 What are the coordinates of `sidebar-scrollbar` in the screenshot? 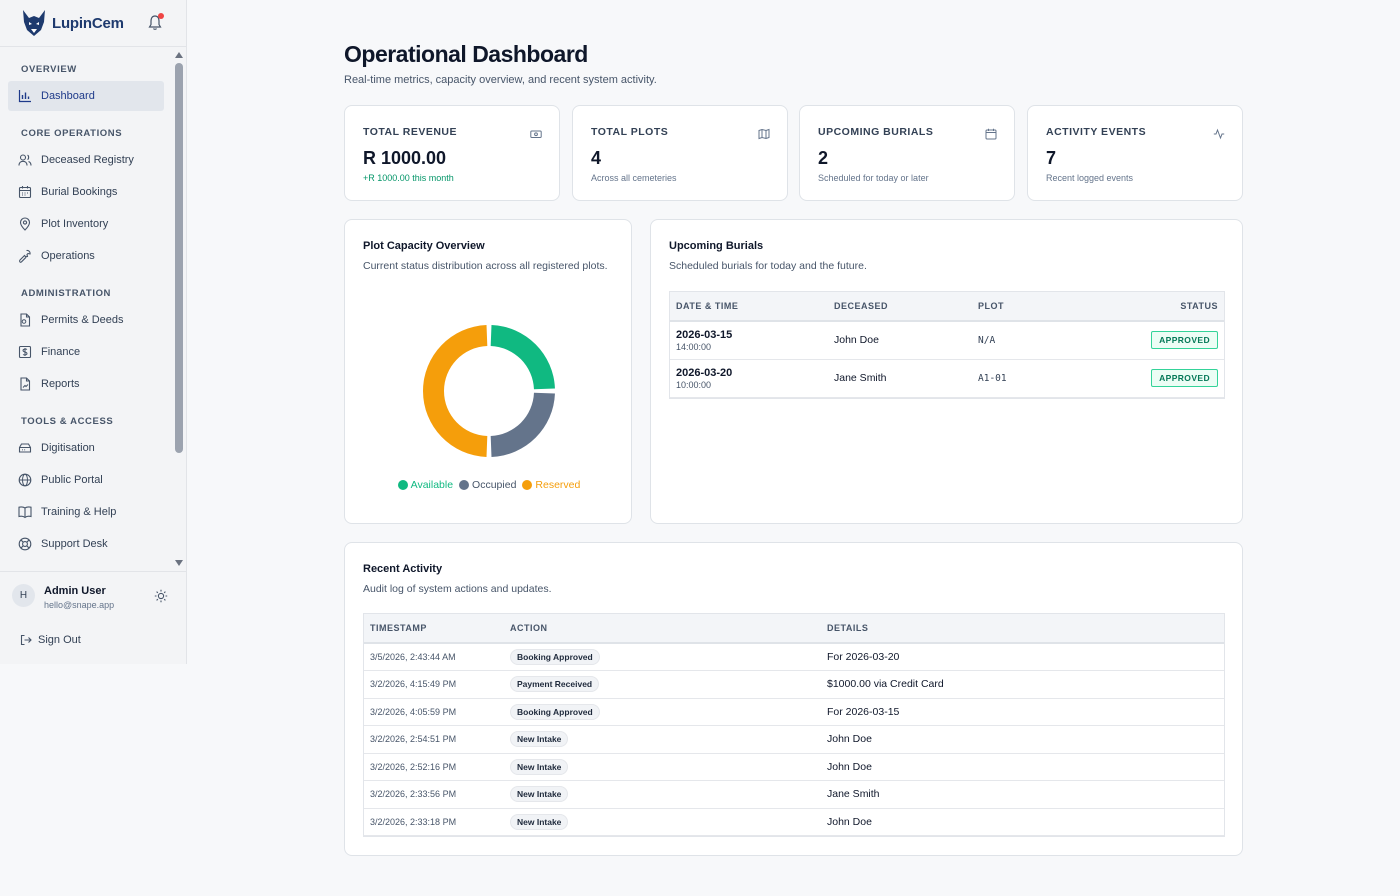 It's located at (179, 309).